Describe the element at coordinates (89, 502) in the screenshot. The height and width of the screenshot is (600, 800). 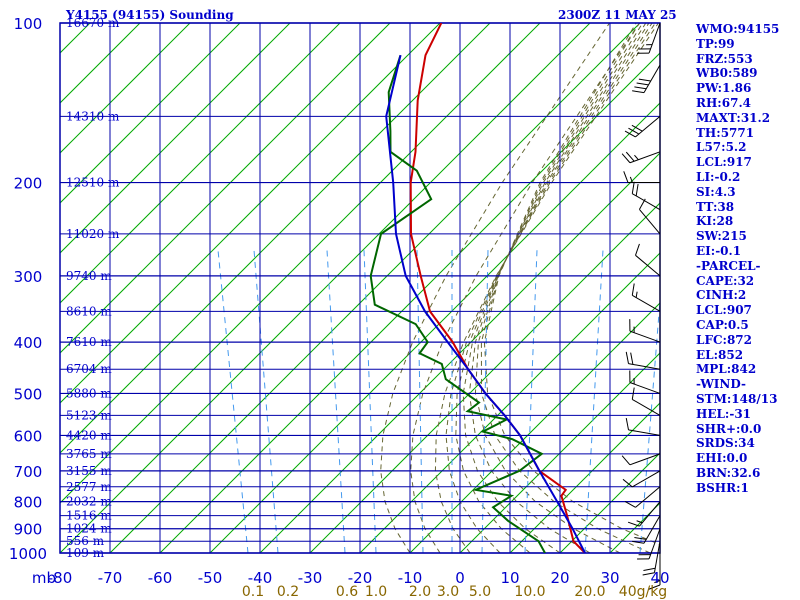
I see `height-label: 2032 m` at that location.